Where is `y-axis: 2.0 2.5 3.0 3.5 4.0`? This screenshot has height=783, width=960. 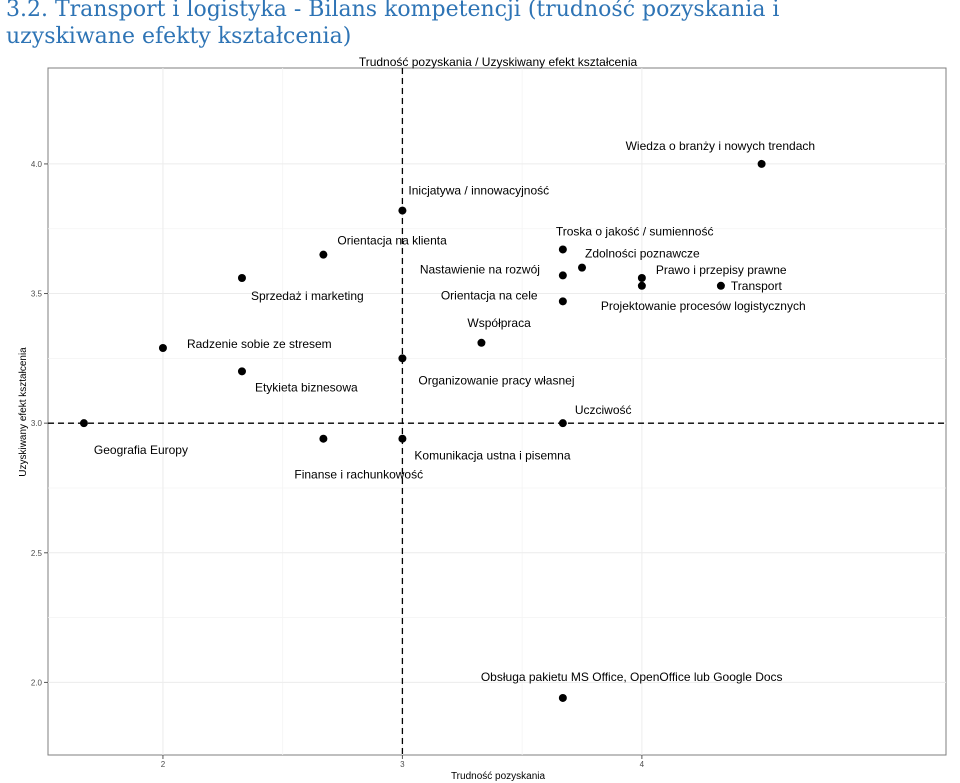 y-axis: 2.0 2.5 3.0 3.5 4.0 is located at coordinates (39, 423).